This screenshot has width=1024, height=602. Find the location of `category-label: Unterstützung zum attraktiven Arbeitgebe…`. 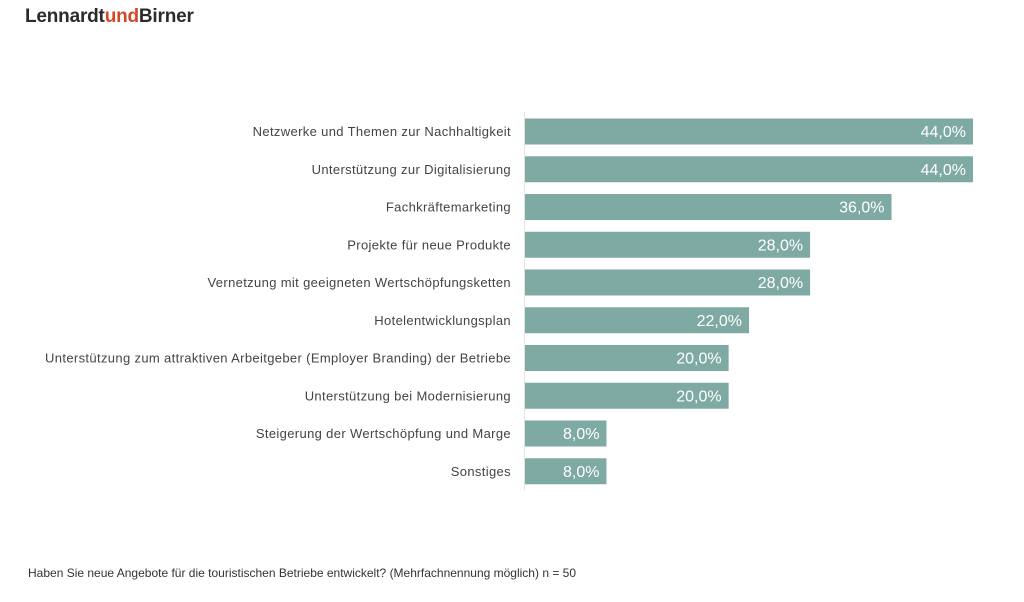

category-label: Unterstützung zum attraktiven Arbeitgebe… is located at coordinates (278, 358).